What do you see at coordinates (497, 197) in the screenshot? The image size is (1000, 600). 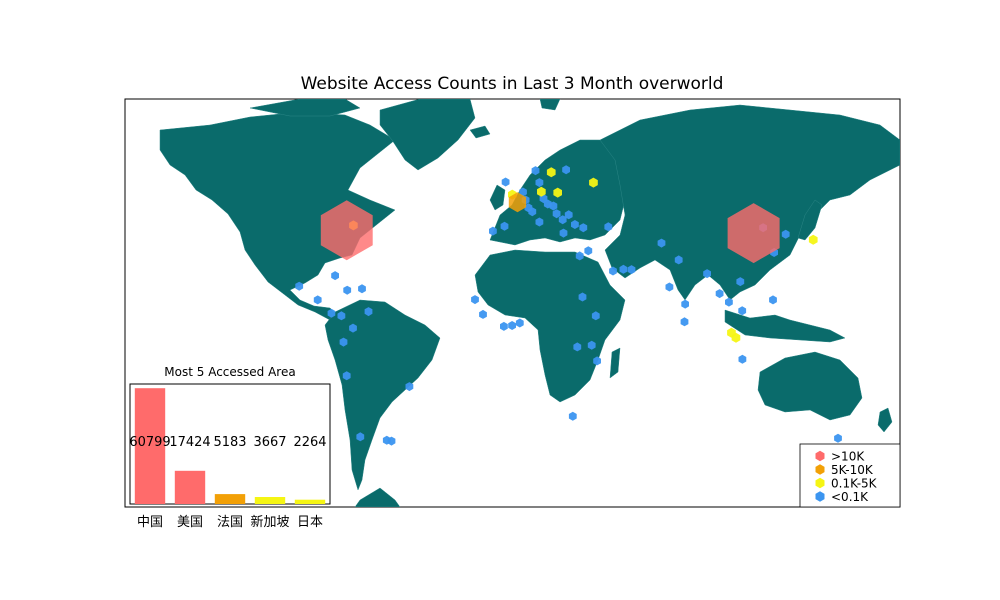 I see `uk-landmass` at bounding box center [497, 197].